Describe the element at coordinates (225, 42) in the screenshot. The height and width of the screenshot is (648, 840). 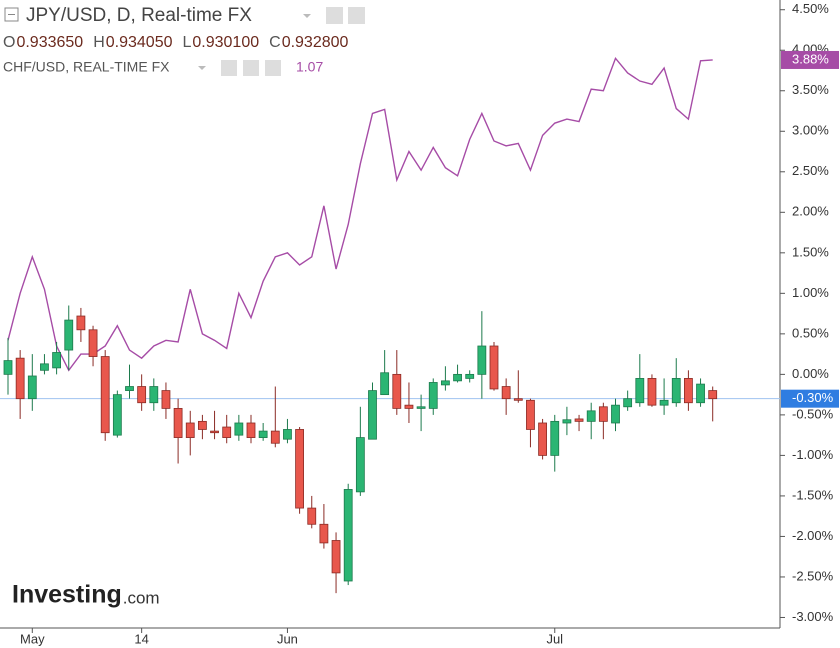
I see `ohlc-value: 0.930100` at that location.